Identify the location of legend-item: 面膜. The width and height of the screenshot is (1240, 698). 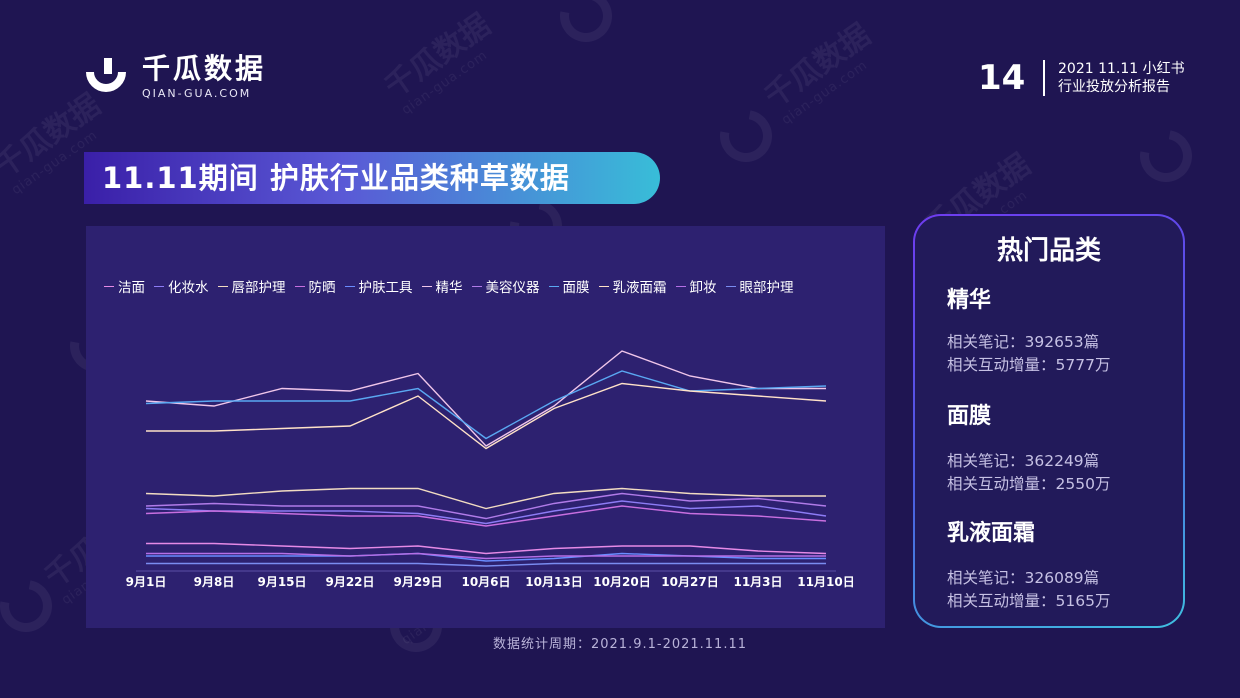
(569, 286).